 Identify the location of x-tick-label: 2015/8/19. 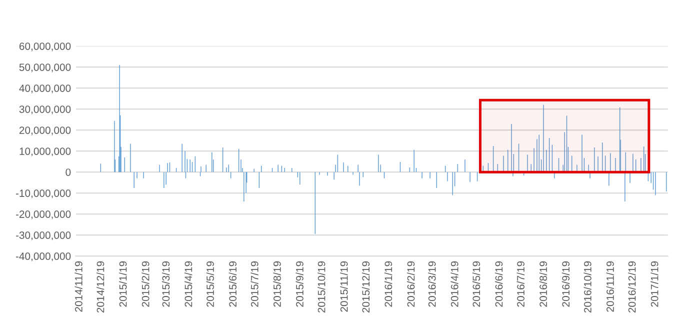
(277, 284).